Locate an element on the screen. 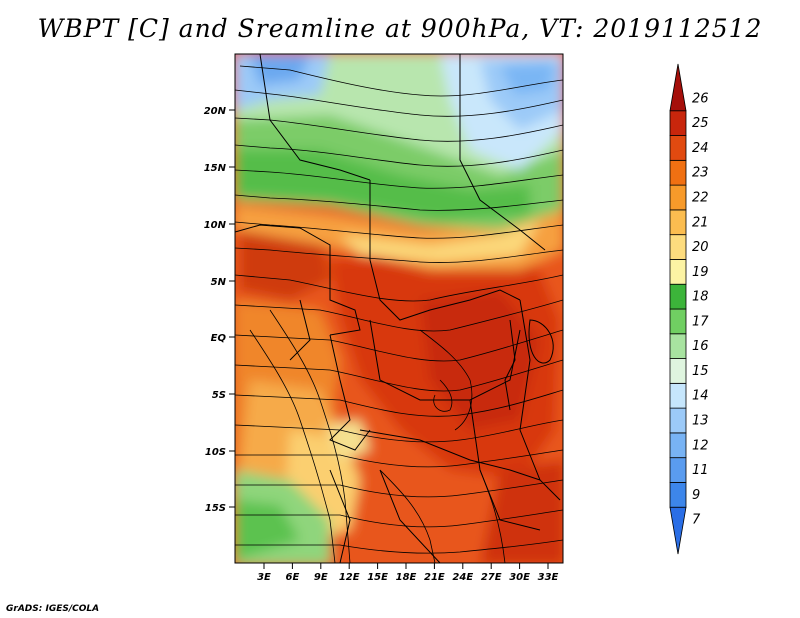  lat-tick-label: 10S is located at coordinates (215, 452).